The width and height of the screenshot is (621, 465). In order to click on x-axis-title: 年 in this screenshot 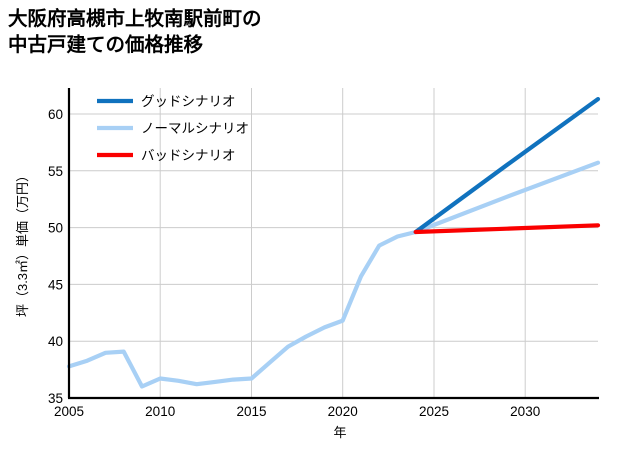, I will do `click(339, 432)`.